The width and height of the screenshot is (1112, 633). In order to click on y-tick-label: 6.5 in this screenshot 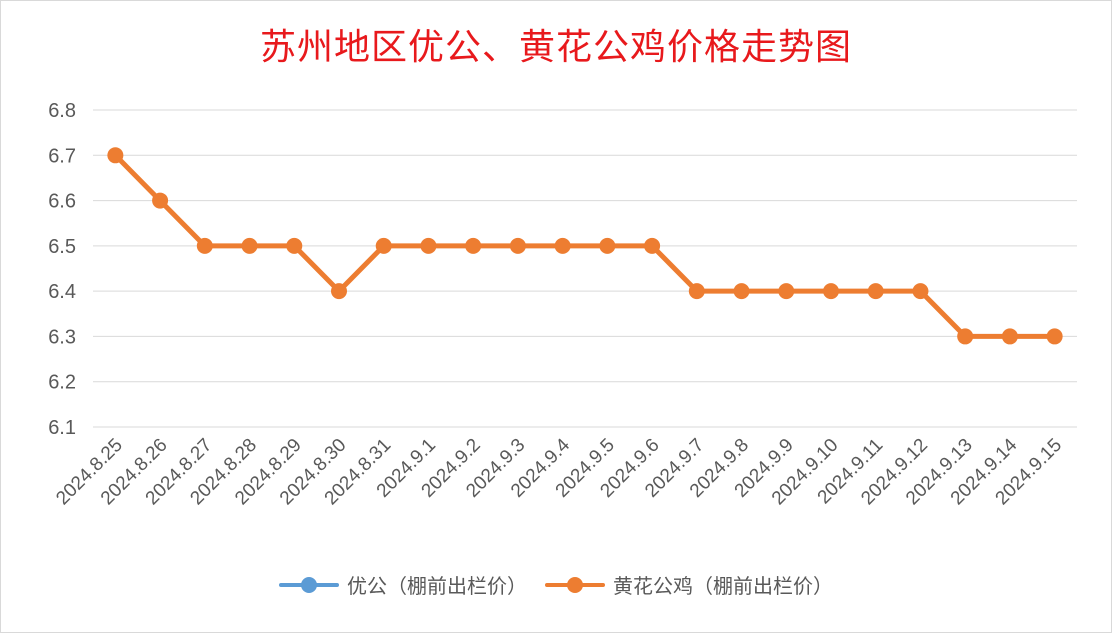, I will do `click(62, 247)`.